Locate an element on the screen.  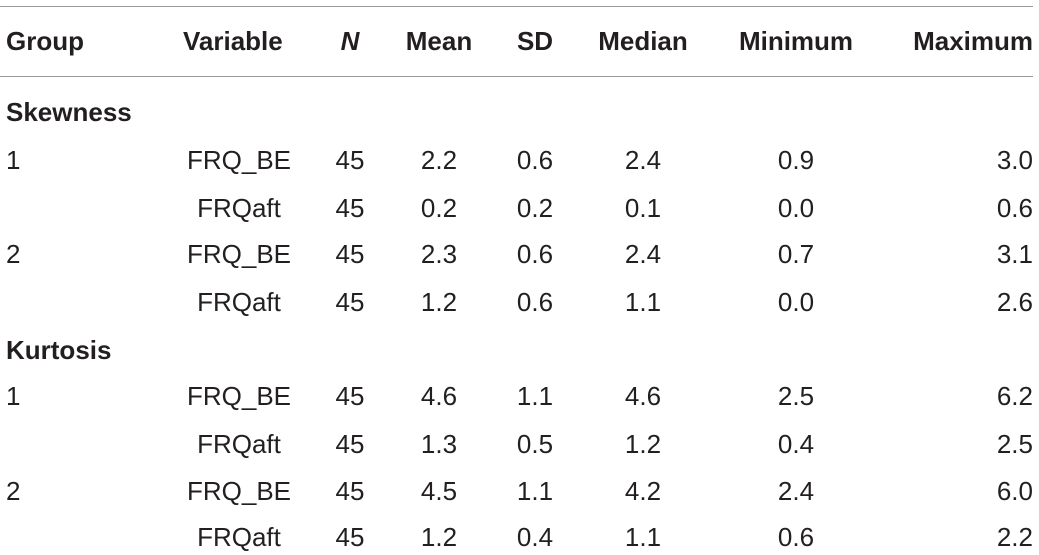
cell-mean: 4.5 is located at coordinates (439, 491).